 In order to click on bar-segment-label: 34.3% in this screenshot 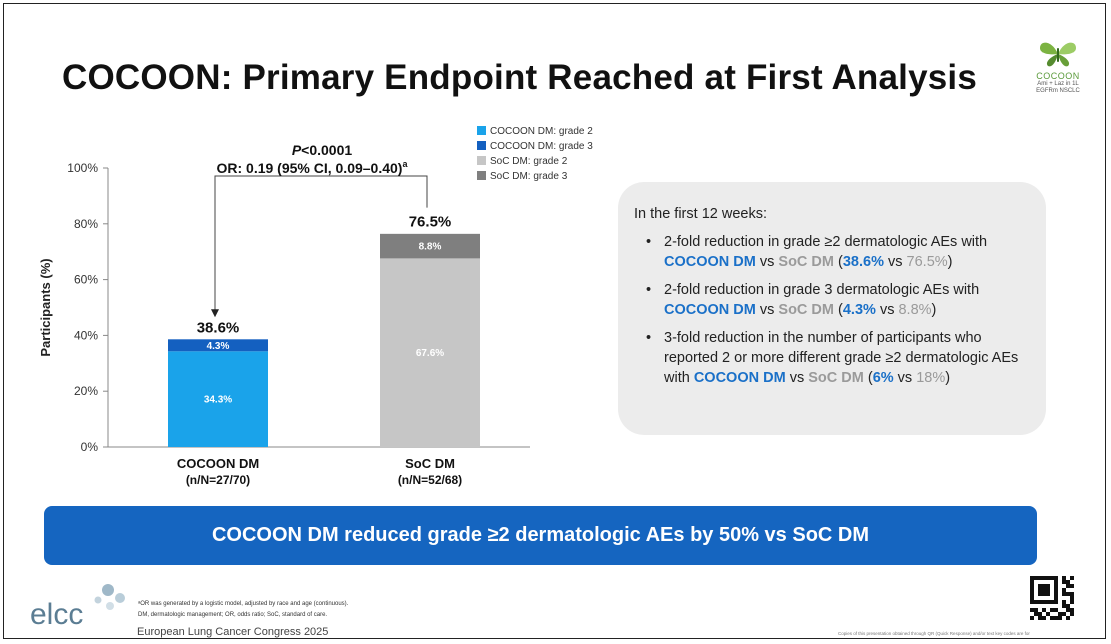, I will do `click(218, 400)`.